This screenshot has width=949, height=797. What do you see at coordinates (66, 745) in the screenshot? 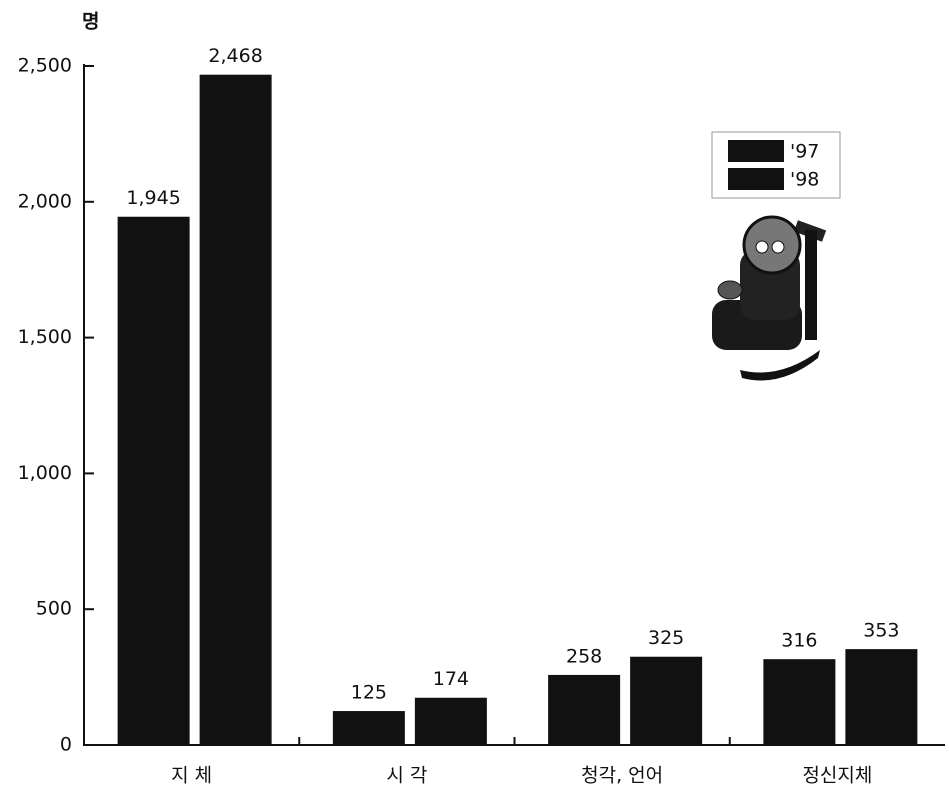
I see `y-tick-label: 0` at bounding box center [66, 745].